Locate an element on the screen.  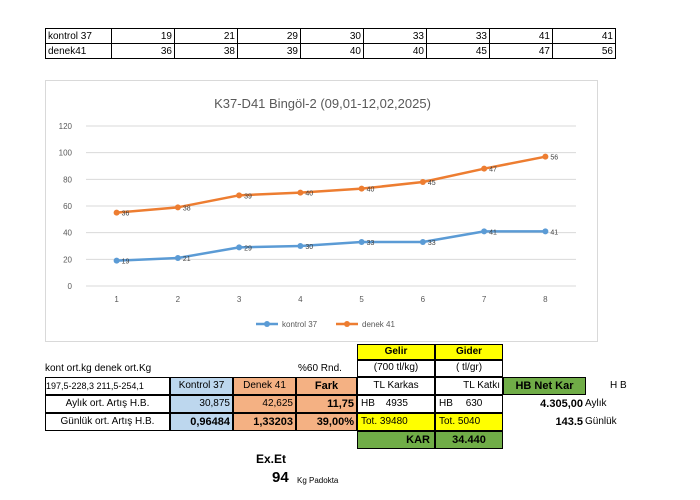
hb-karkas: HB 4935 is located at coordinates (396, 404).